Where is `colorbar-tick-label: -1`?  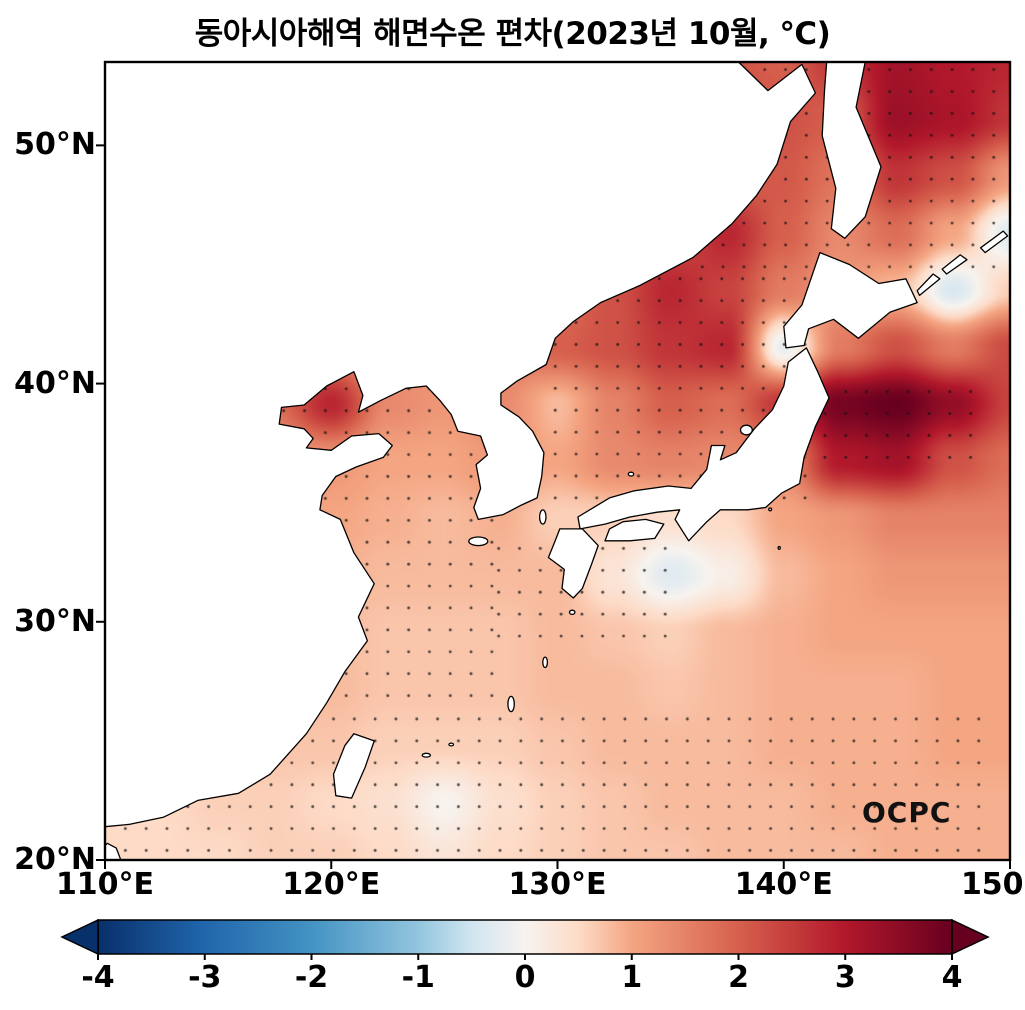 colorbar-tick-label: -1 is located at coordinates (418, 977).